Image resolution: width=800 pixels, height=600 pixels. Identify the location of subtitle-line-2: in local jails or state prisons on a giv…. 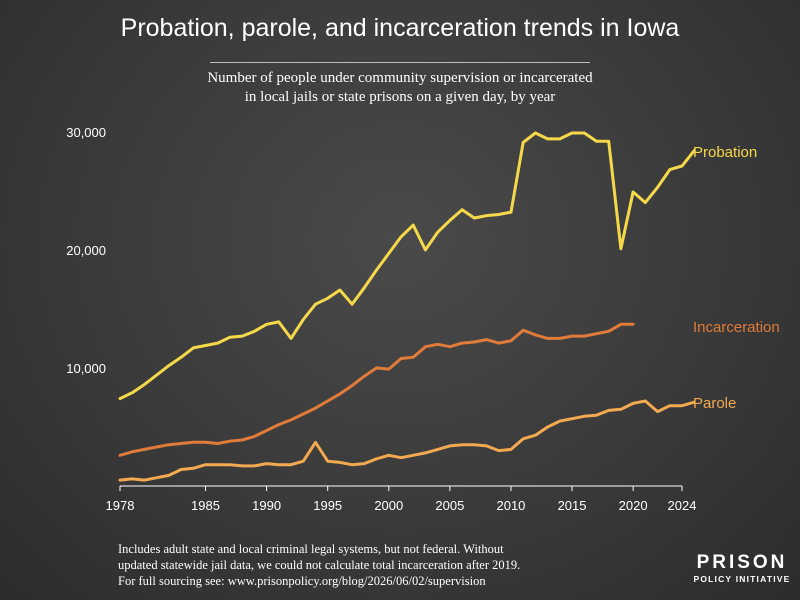
(400, 97).